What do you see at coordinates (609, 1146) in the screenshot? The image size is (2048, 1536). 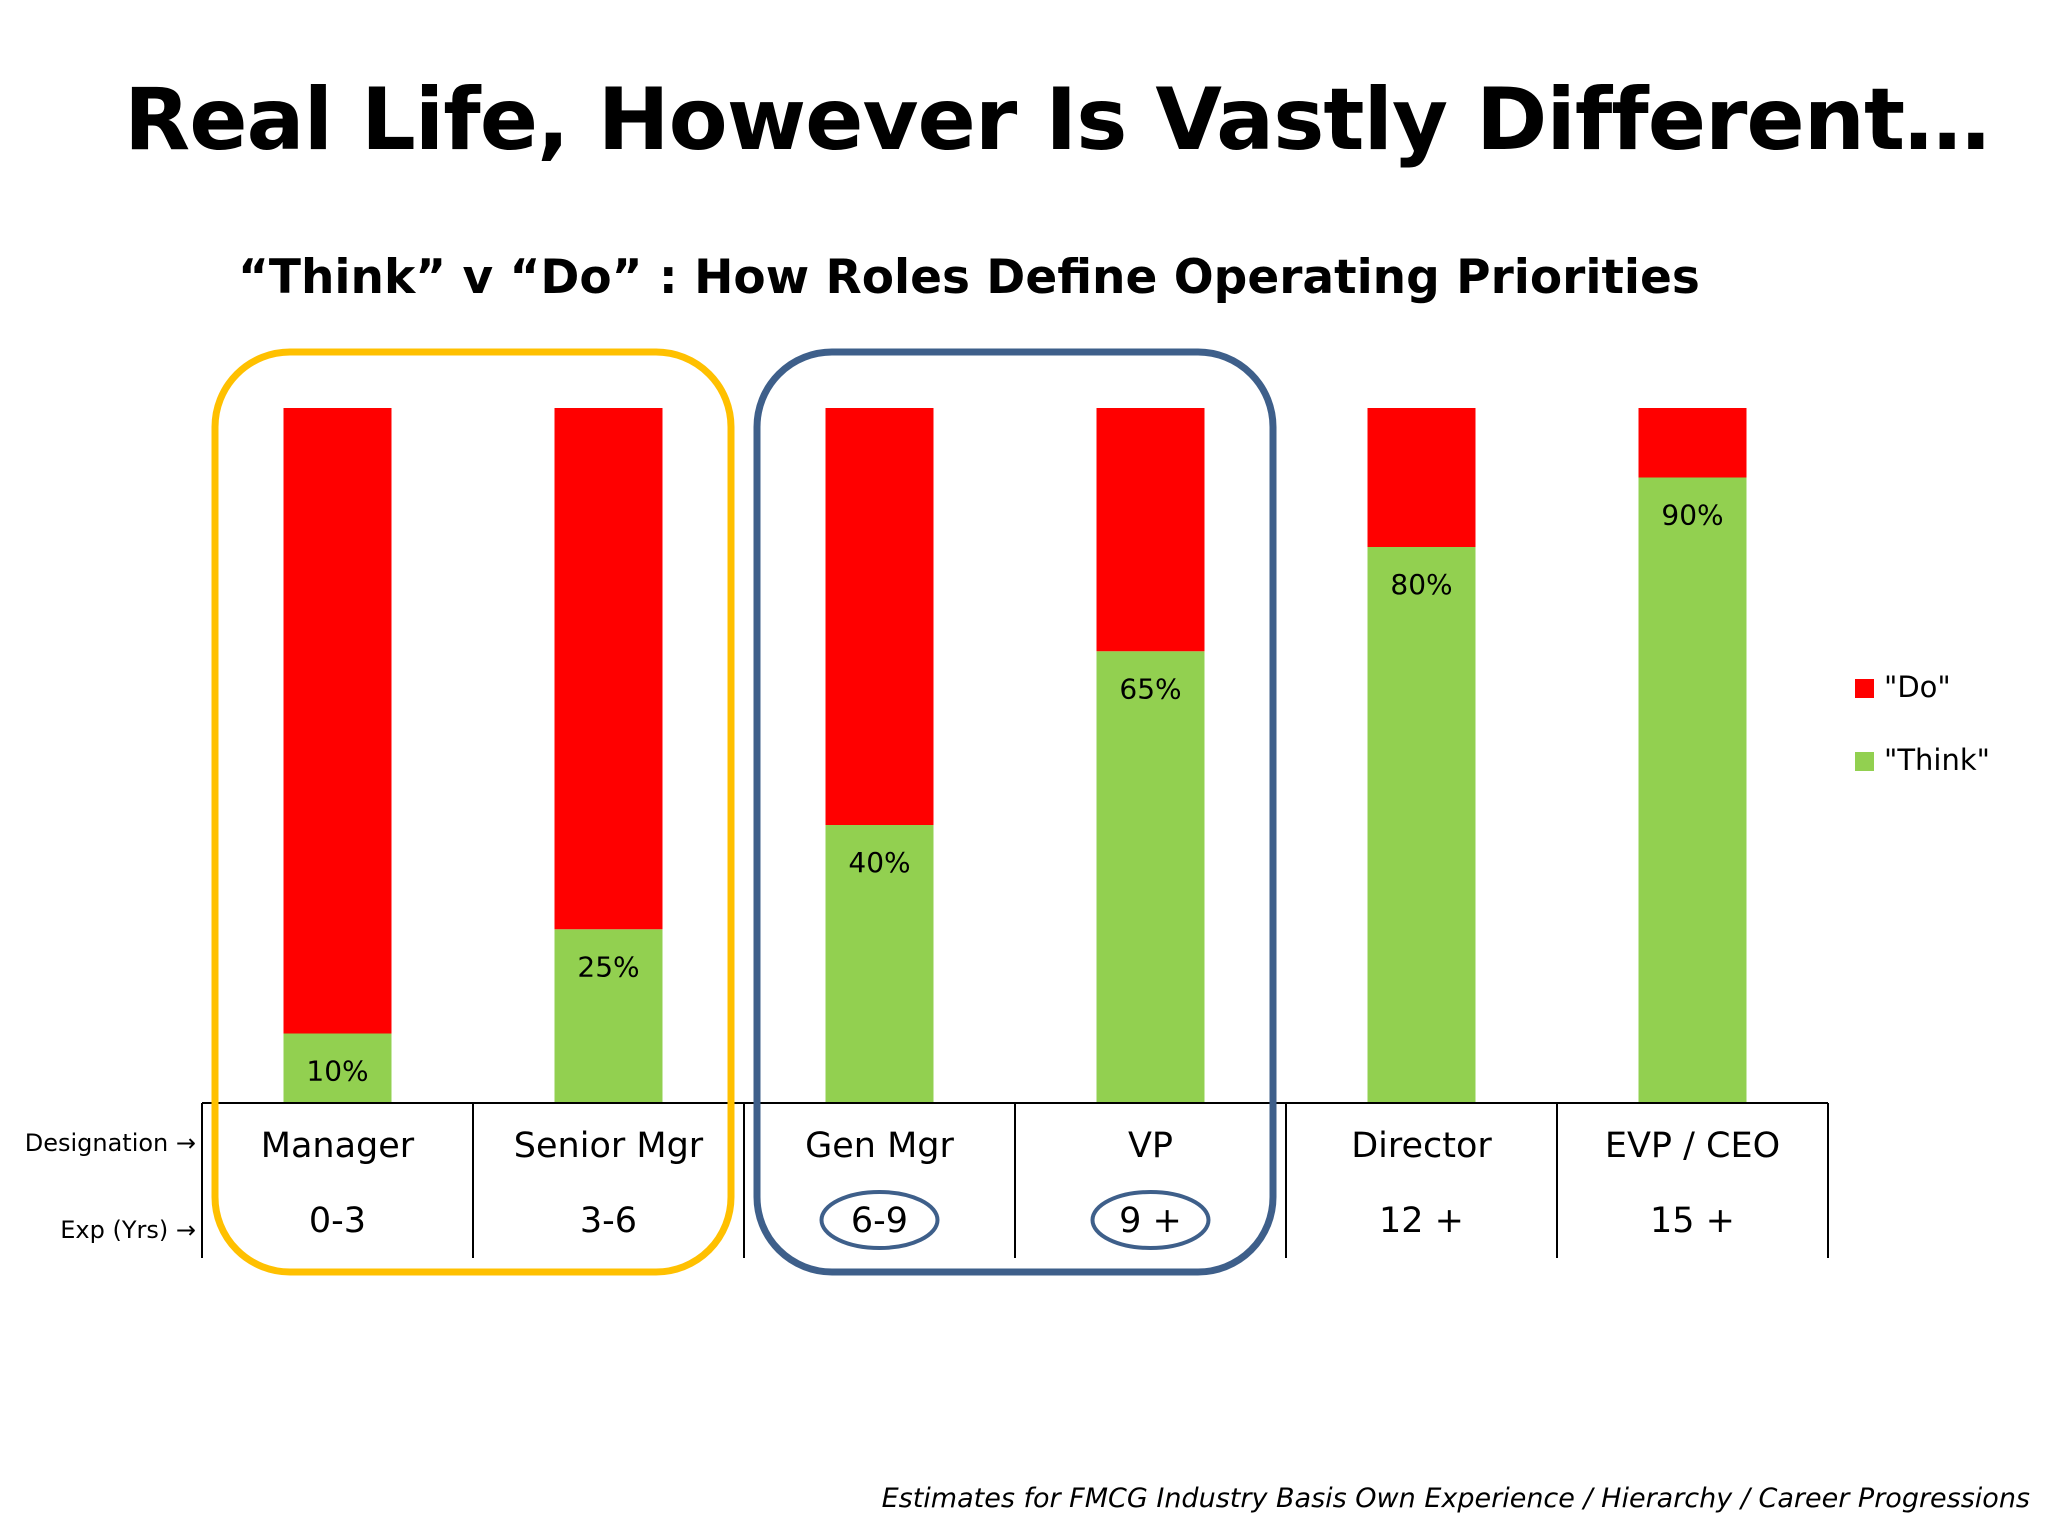 I see `category-label: Senior Mgr` at bounding box center [609, 1146].